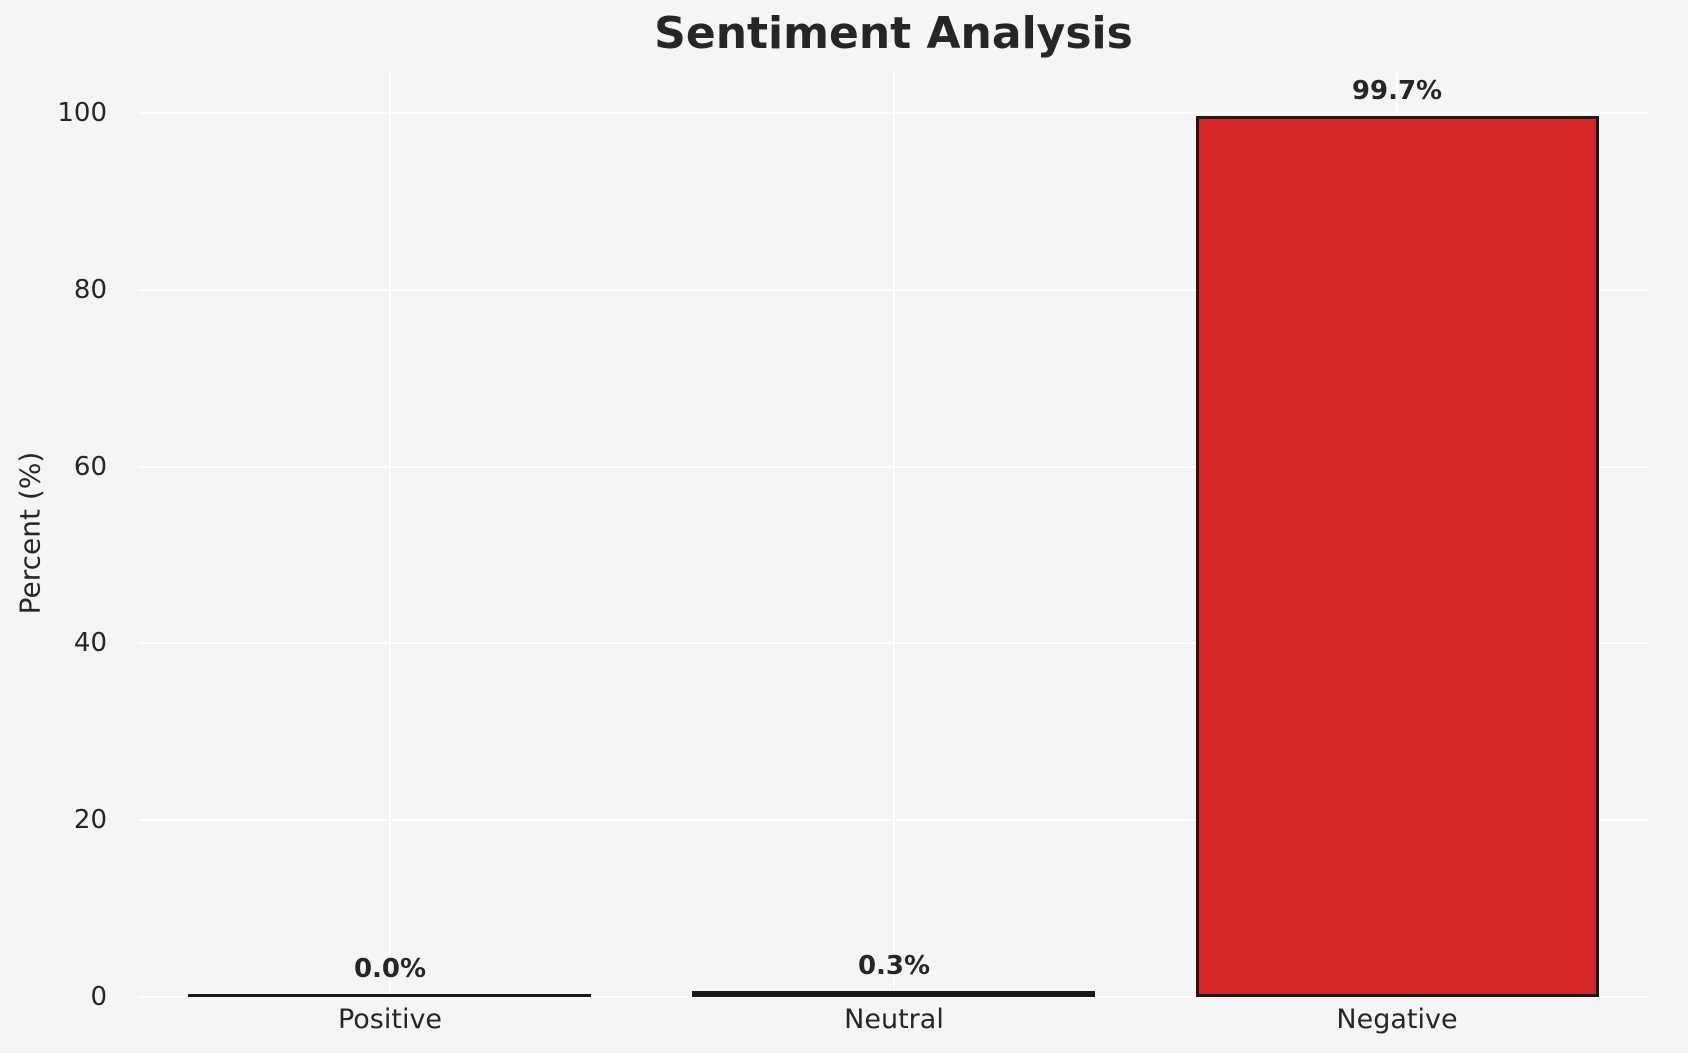 The height and width of the screenshot is (1053, 1688). I want to click on y-tick-label: 60, so click(90, 467).